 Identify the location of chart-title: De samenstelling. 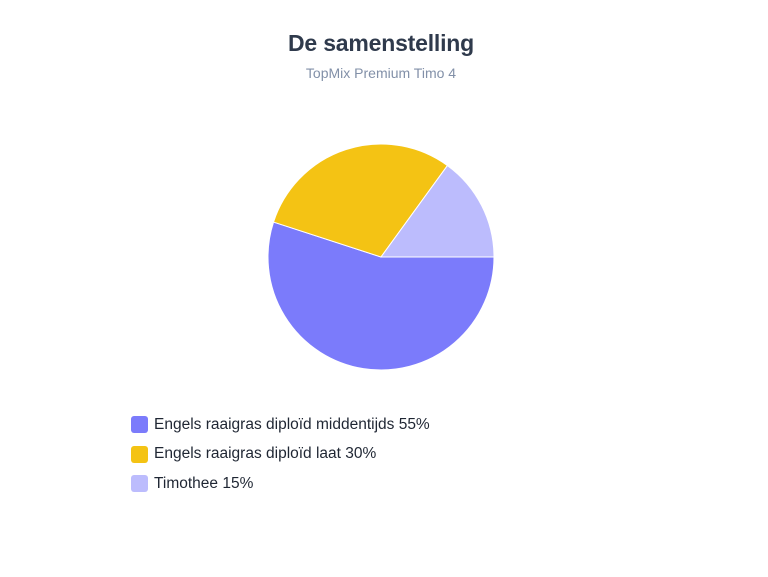
(381, 43).